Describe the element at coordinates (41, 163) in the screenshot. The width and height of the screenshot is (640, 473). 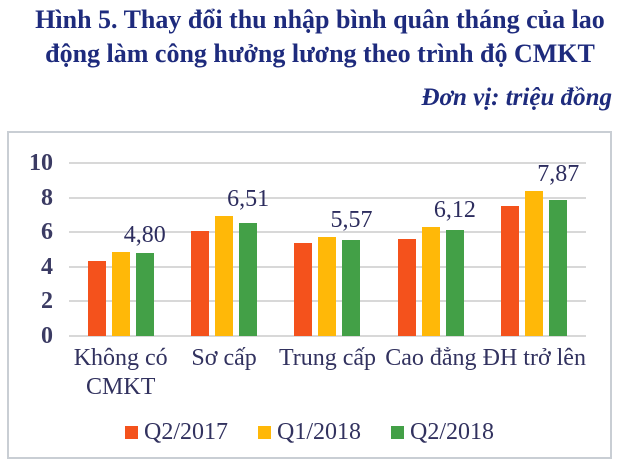
I see `y-tick-label: 10` at that location.